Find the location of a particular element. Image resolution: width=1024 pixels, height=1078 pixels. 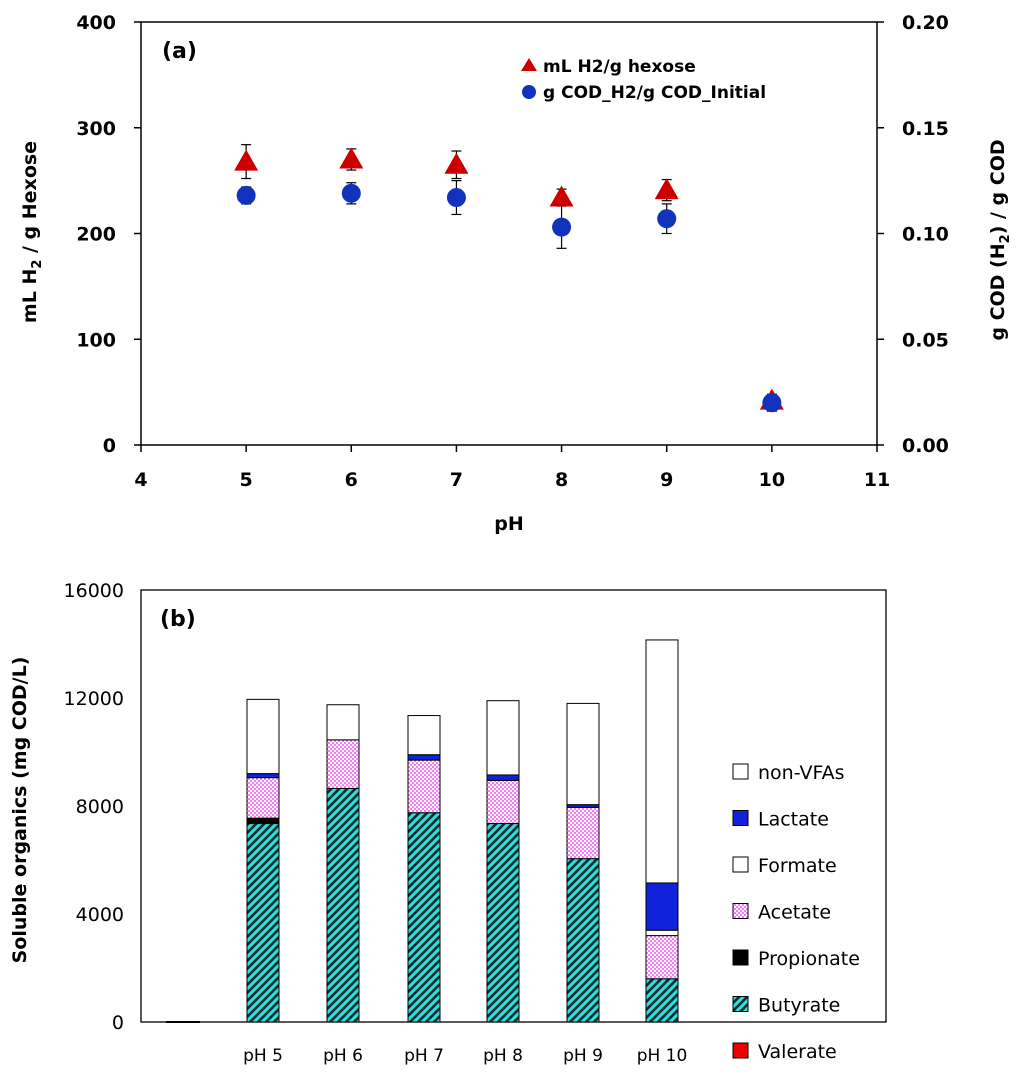

x-tick-label: 8 is located at coordinates (561, 480).